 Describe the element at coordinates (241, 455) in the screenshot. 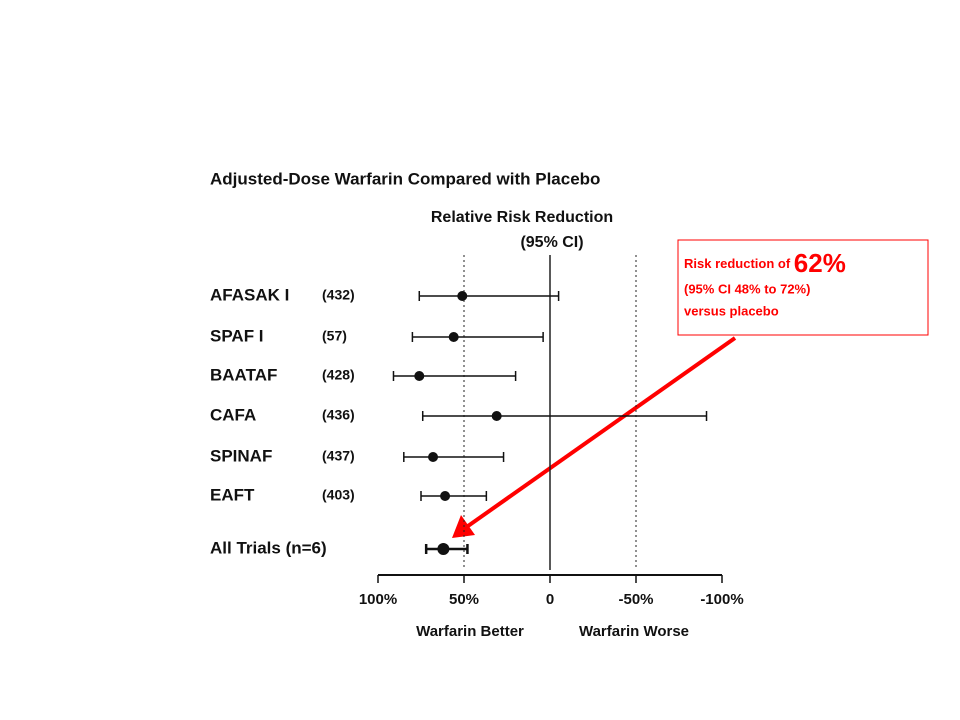

I see `study-label: SPINAF` at that location.